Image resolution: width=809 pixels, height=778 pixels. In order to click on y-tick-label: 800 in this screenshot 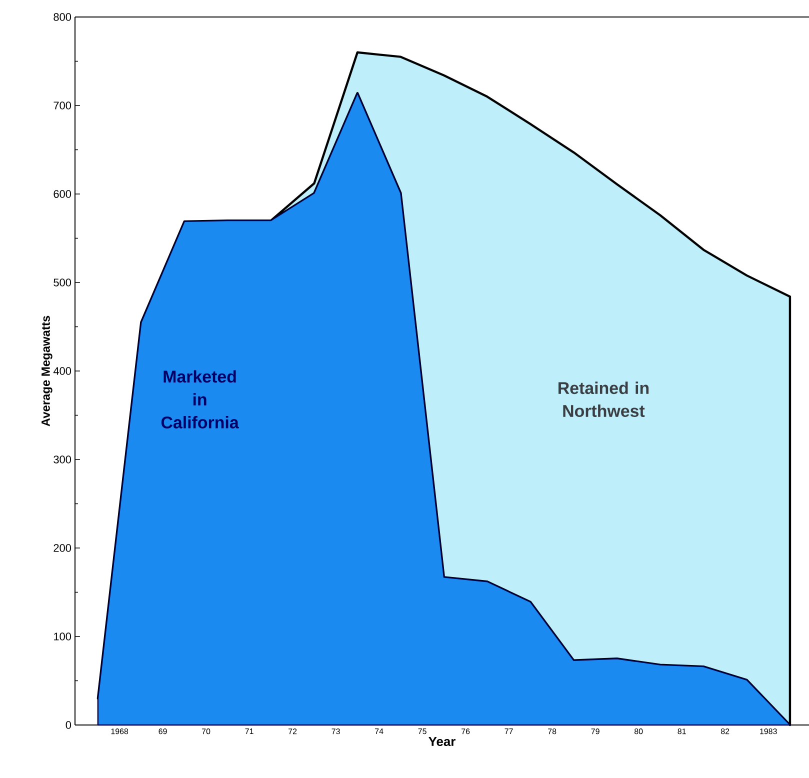, I will do `click(63, 17)`.